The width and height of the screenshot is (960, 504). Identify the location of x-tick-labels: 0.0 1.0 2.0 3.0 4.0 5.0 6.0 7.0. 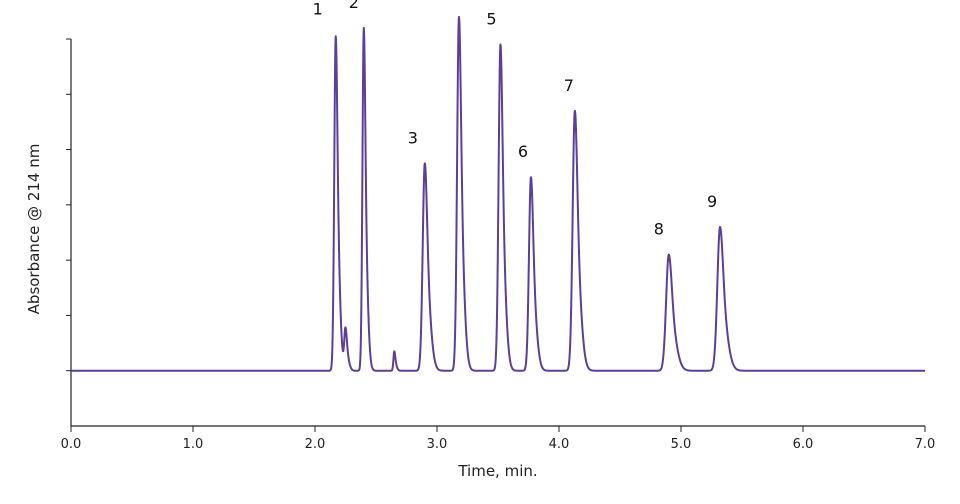
(498, 444).